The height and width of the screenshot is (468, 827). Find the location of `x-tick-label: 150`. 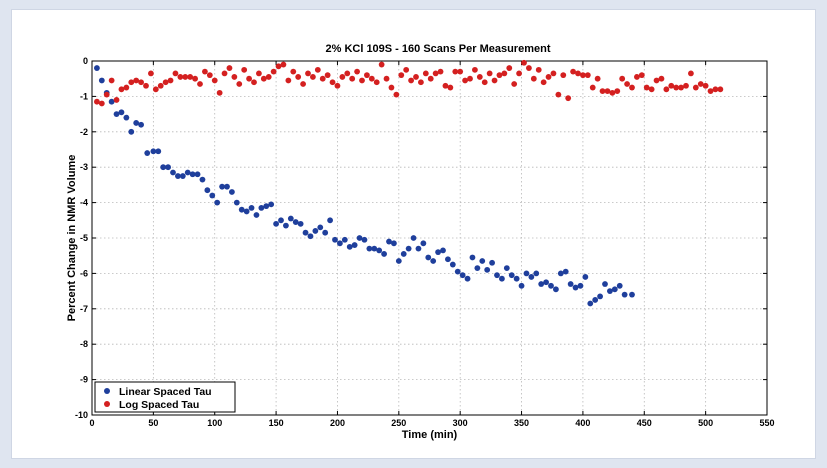

x-tick-label: 150 is located at coordinates (276, 423).